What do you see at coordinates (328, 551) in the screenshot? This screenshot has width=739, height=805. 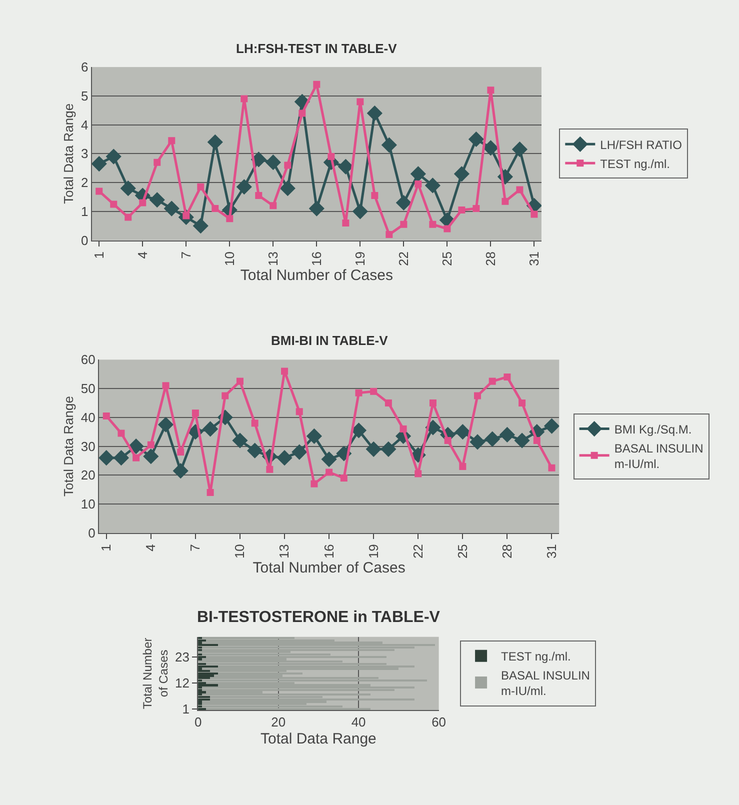 I see `x-tick-label: 16` at bounding box center [328, 551].